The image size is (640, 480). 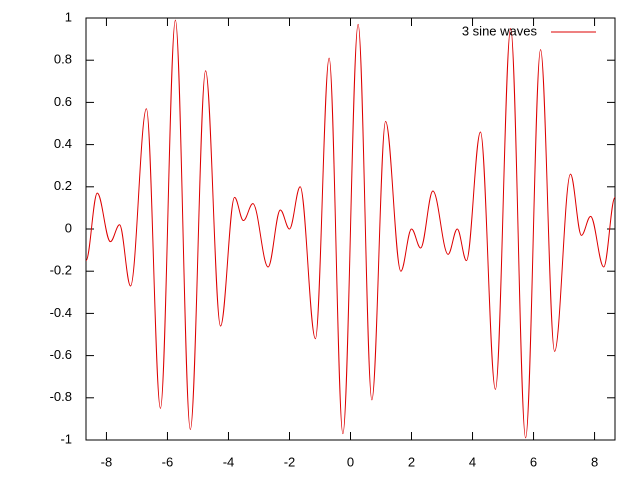 What do you see at coordinates (68, 227) in the screenshot?
I see `y-tick-label: 0` at bounding box center [68, 227].